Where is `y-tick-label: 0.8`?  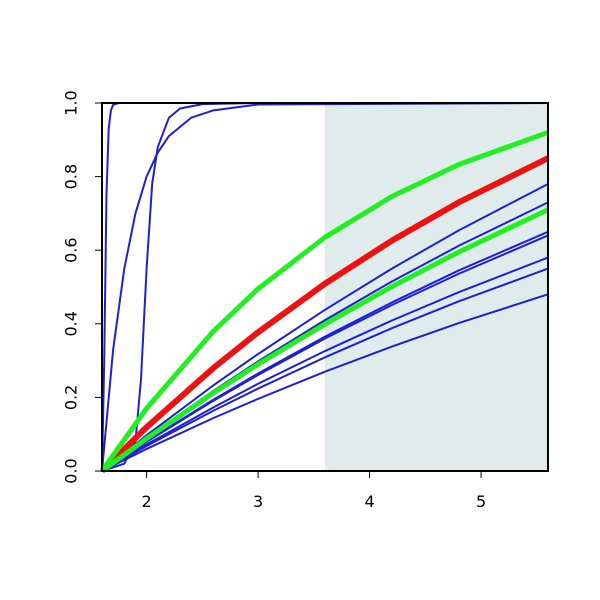
y-tick-label: 0.8 is located at coordinates (71, 176).